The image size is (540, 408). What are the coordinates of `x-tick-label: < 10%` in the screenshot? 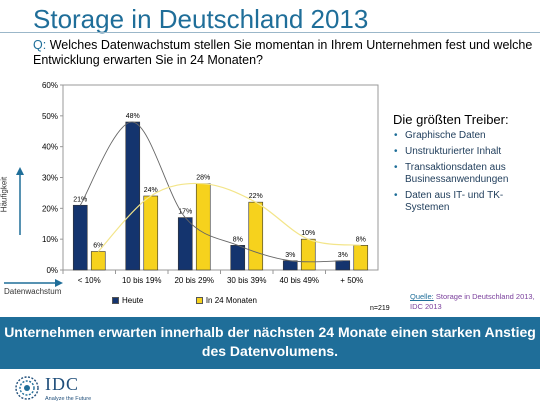 It's located at (89, 280).